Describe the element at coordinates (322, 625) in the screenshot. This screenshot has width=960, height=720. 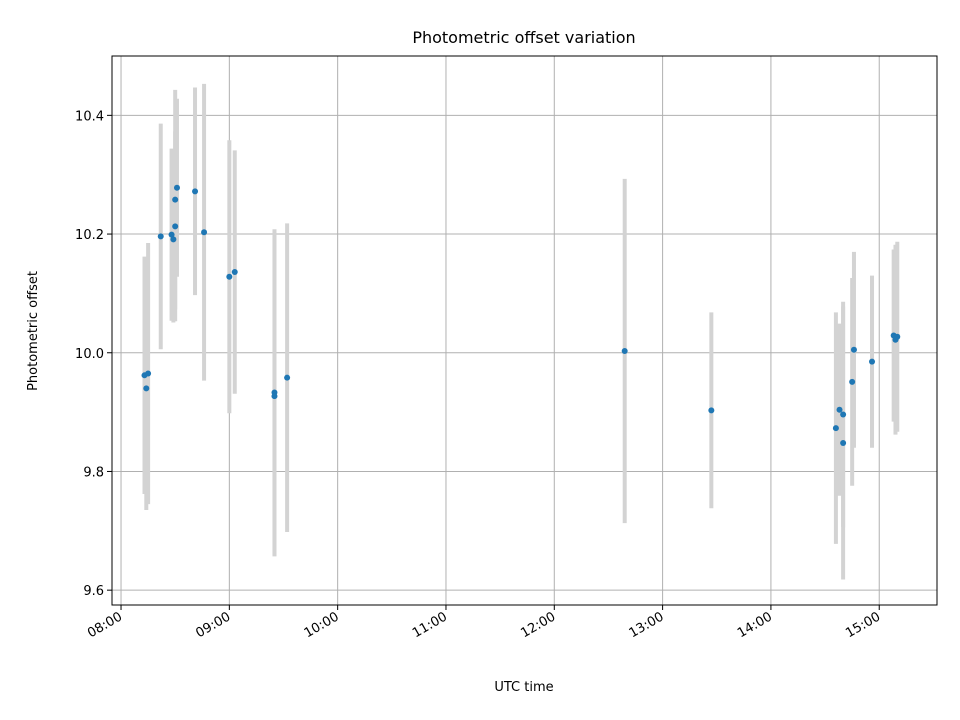
I see `x-tick-label: 10:00` at that location.